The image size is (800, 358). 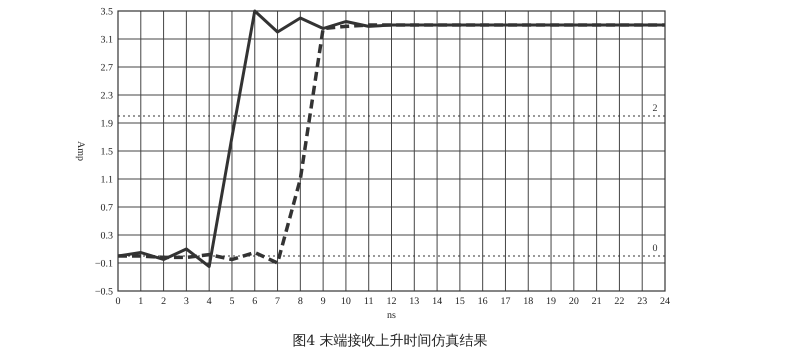 What do you see at coordinates (106, 208) in the screenshot?
I see `y-tick-label: 0.7` at bounding box center [106, 208].